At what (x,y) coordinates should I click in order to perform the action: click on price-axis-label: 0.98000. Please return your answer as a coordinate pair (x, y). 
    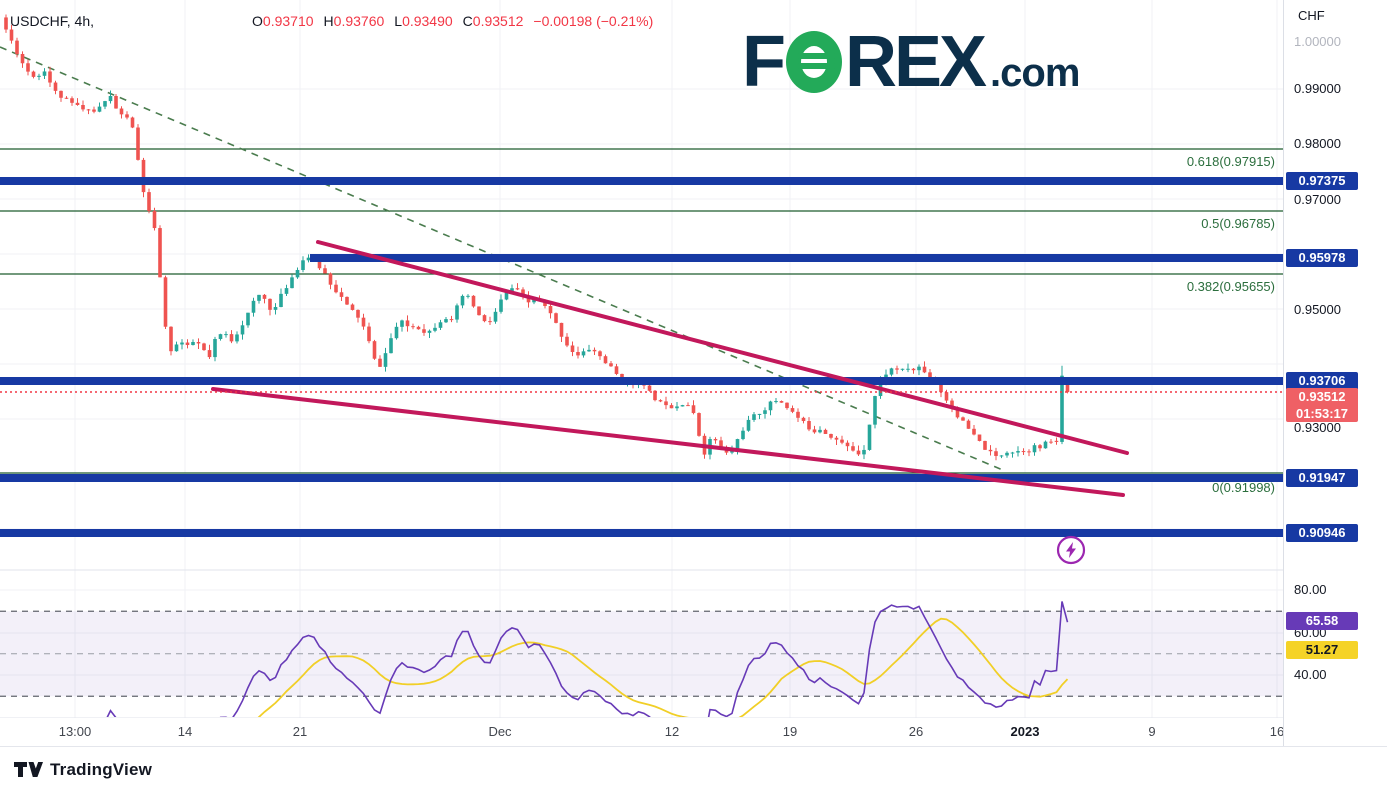
    Looking at the image, I should click on (1317, 143).